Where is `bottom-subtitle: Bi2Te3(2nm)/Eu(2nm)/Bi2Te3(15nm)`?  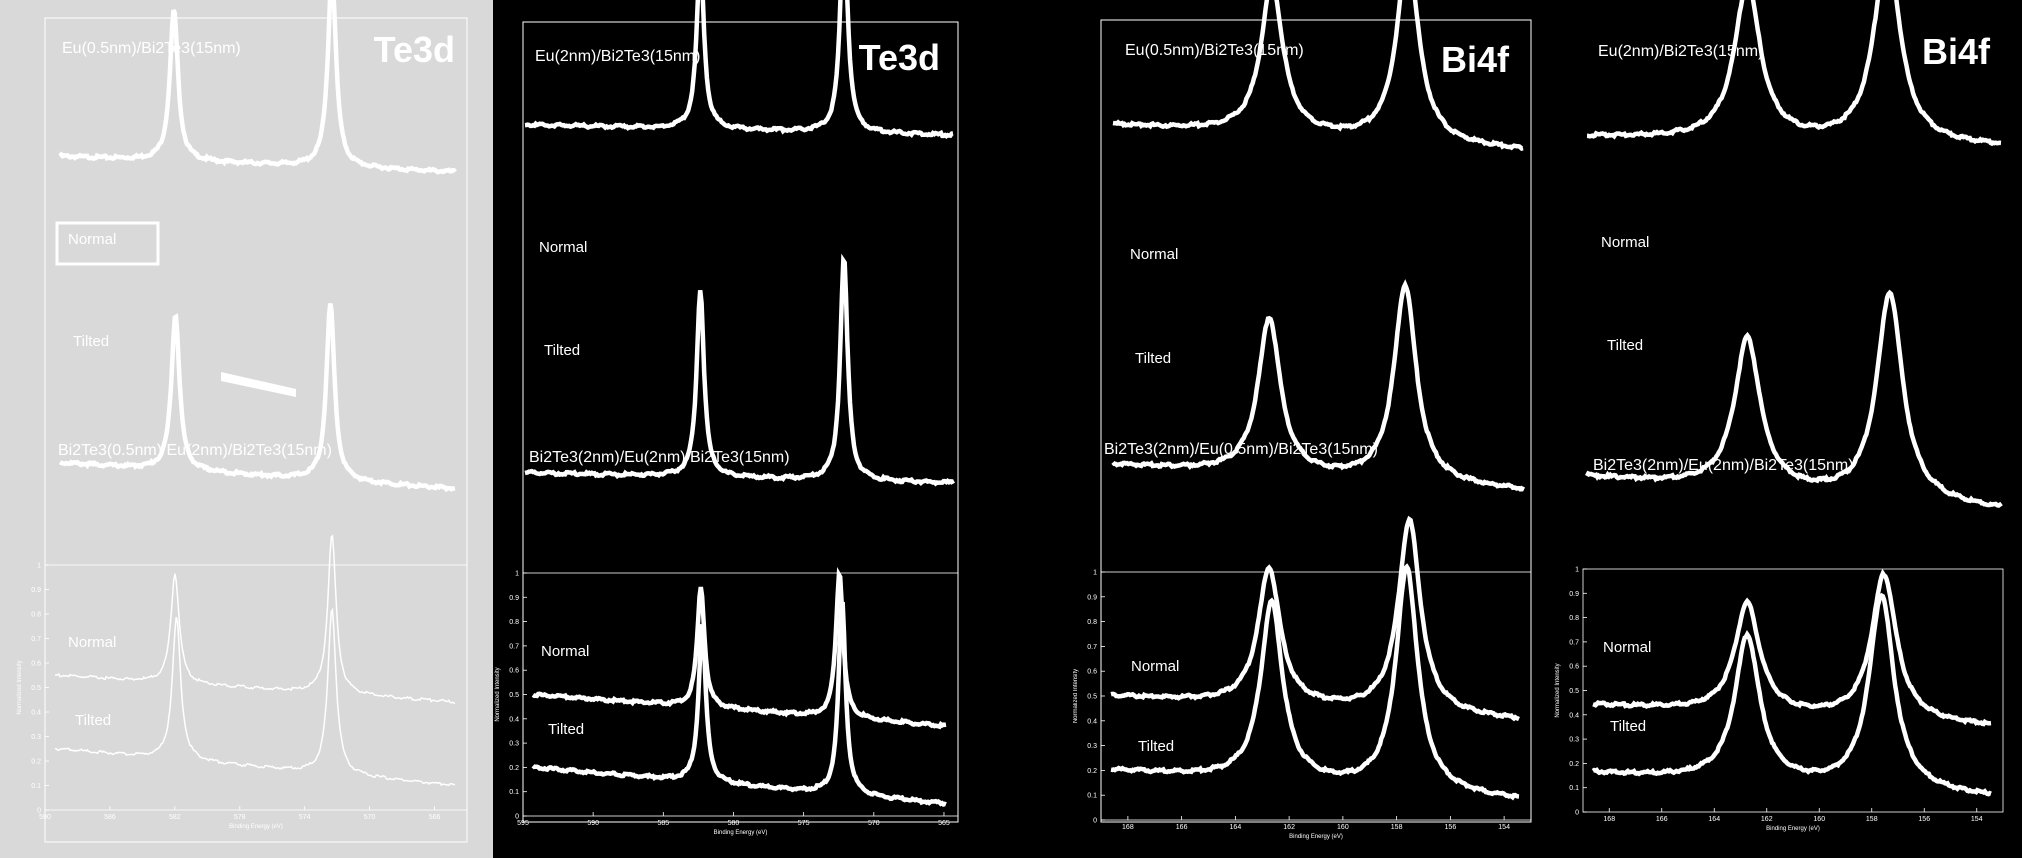 bottom-subtitle: Bi2Te3(2nm)/Eu(2nm)/Bi2Te3(15nm) is located at coordinates (659, 457).